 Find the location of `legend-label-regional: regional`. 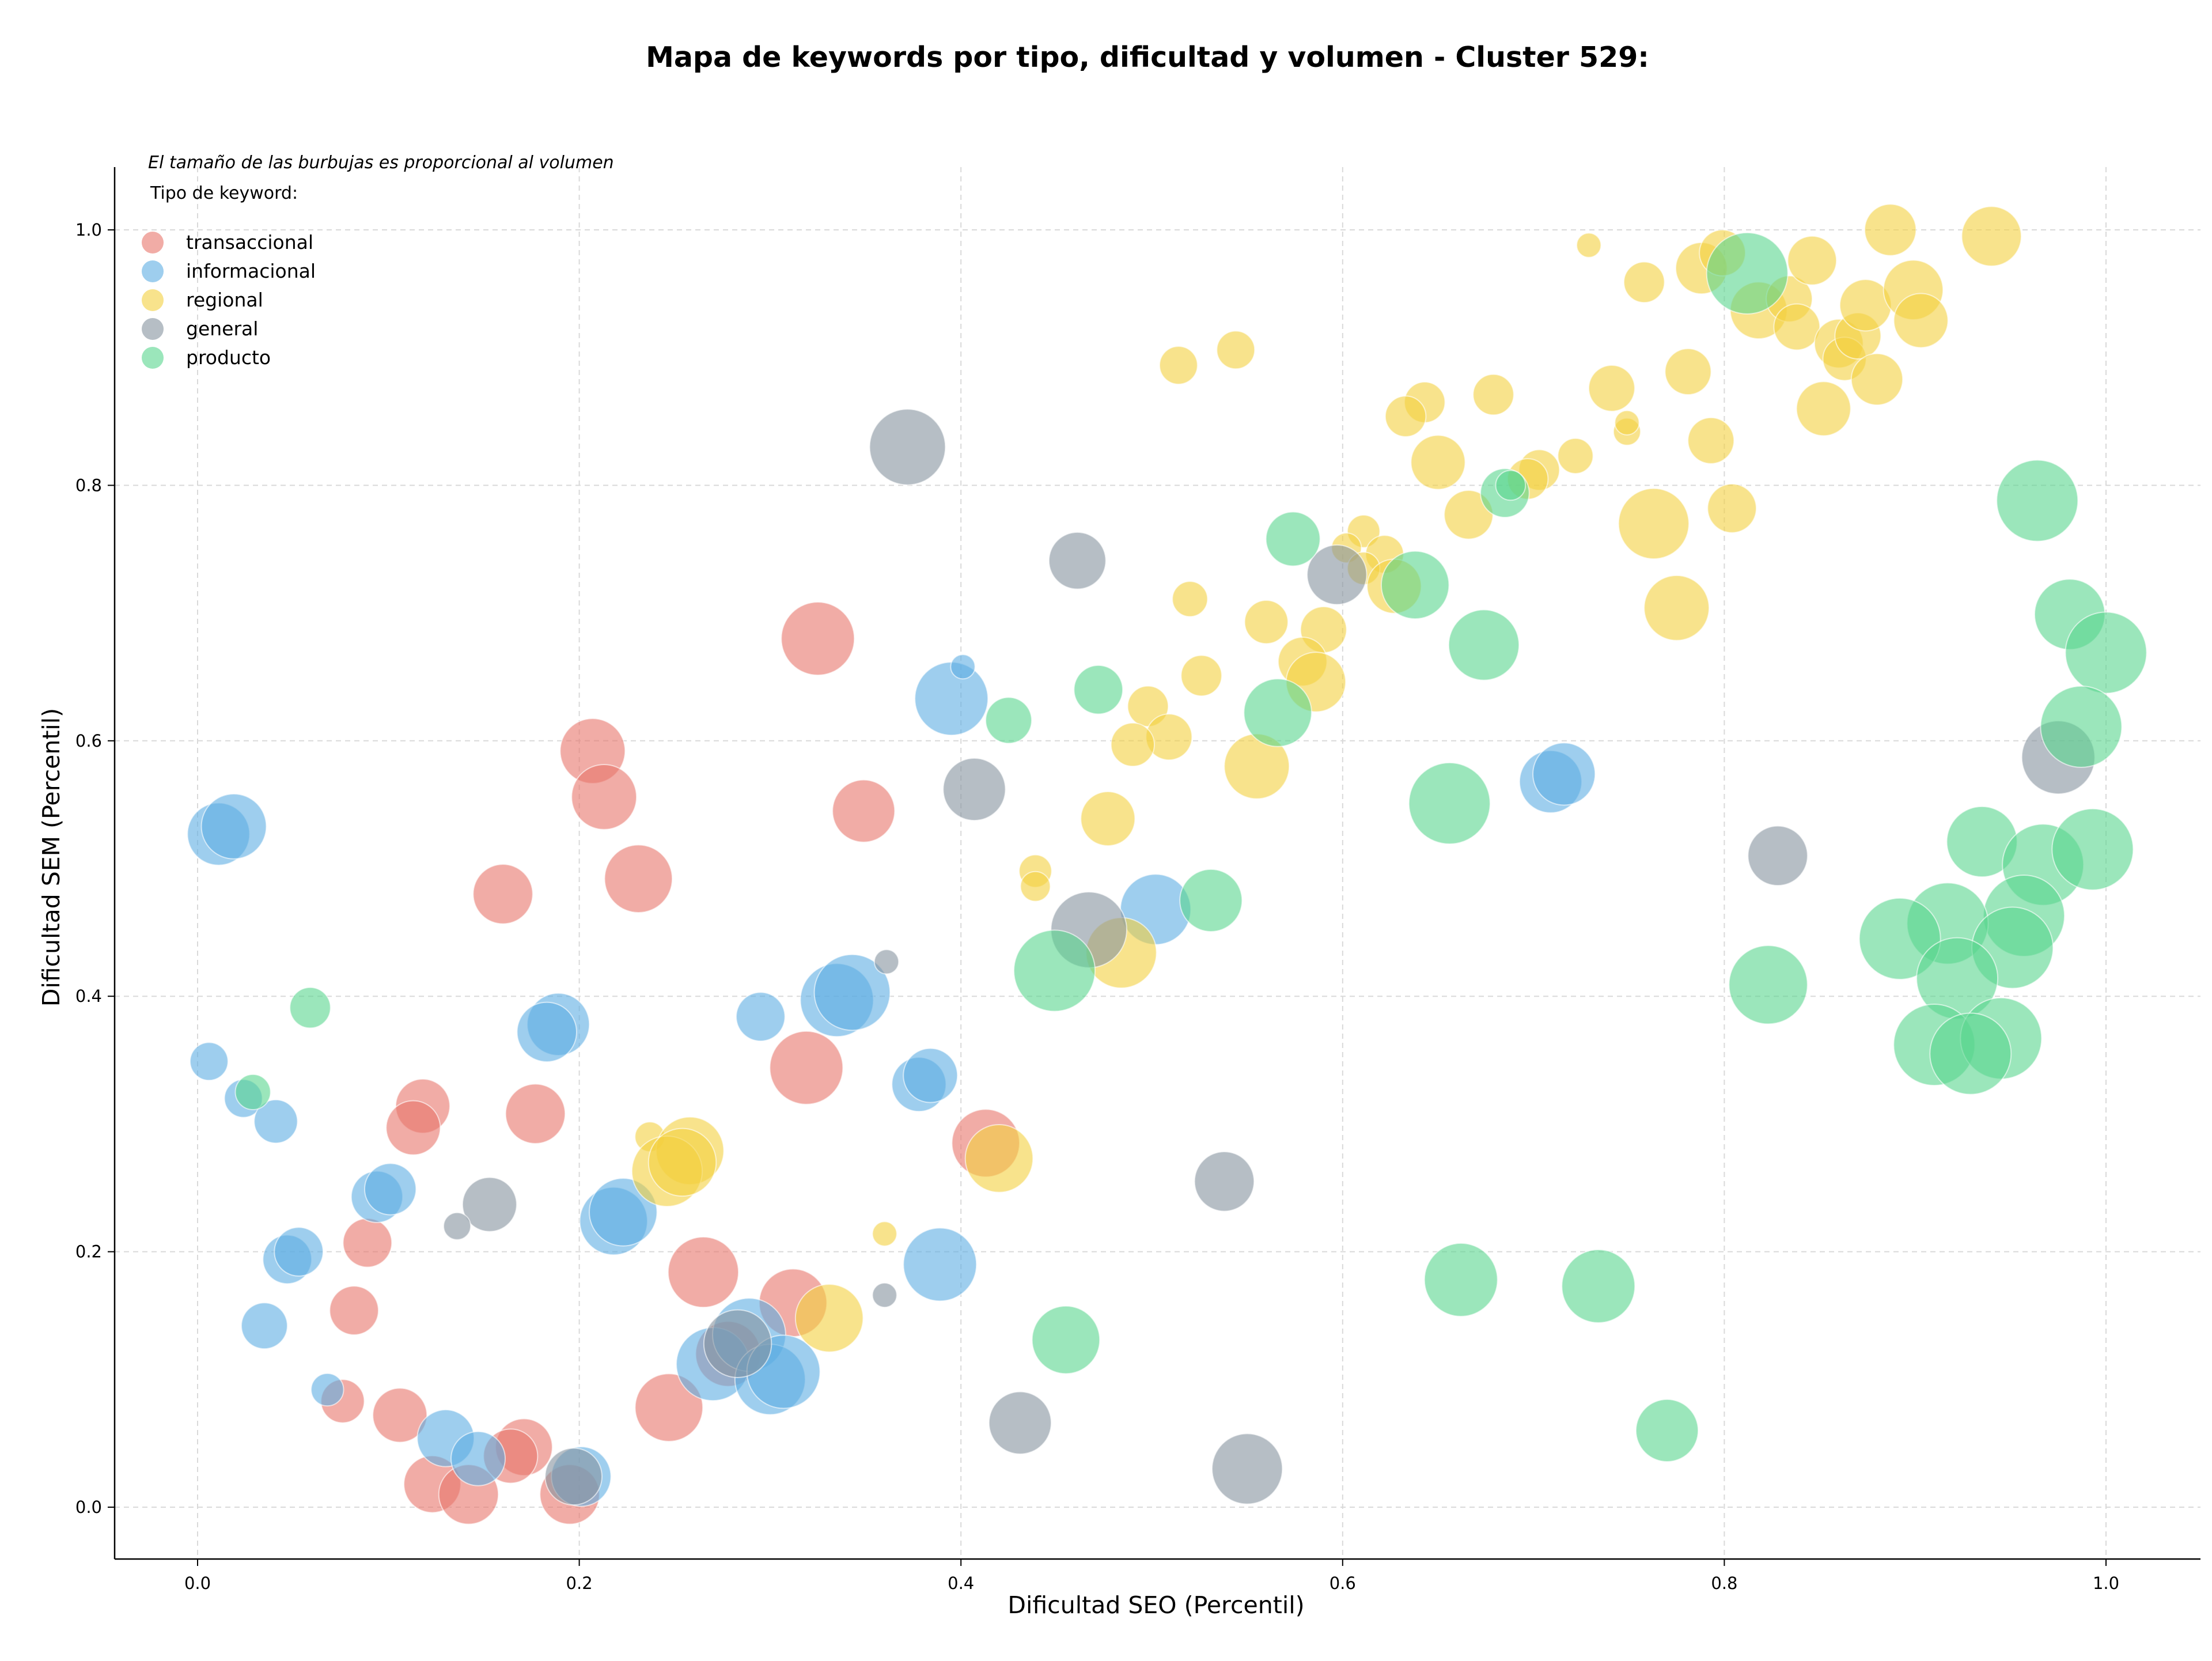

legend-label-regional: regional is located at coordinates (224, 300).